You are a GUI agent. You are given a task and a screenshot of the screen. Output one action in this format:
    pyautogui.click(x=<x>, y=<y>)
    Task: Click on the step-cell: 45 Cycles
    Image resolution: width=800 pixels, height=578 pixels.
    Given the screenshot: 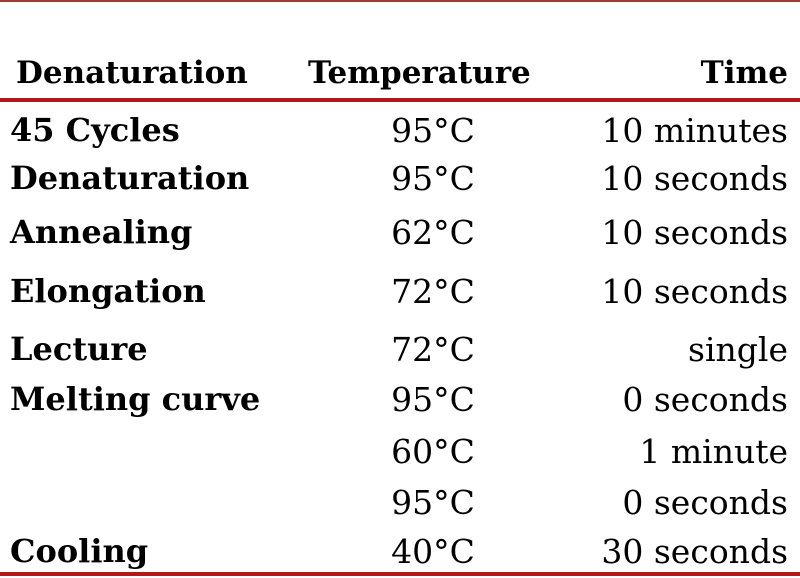 What is the action you would take?
    pyautogui.click(x=95, y=130)
    